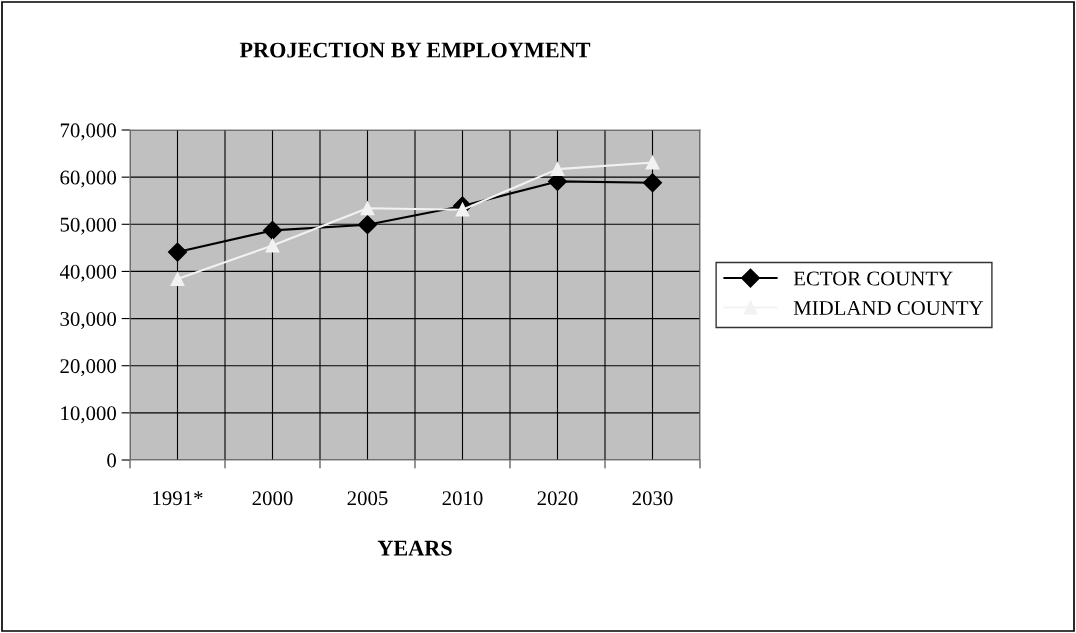 This screenshot has height=633, width=1076. What do you see at coordinates (88, 132) in the screenshot?
I see `y-tick-label: 70,000` at bounding box center [88, 132].